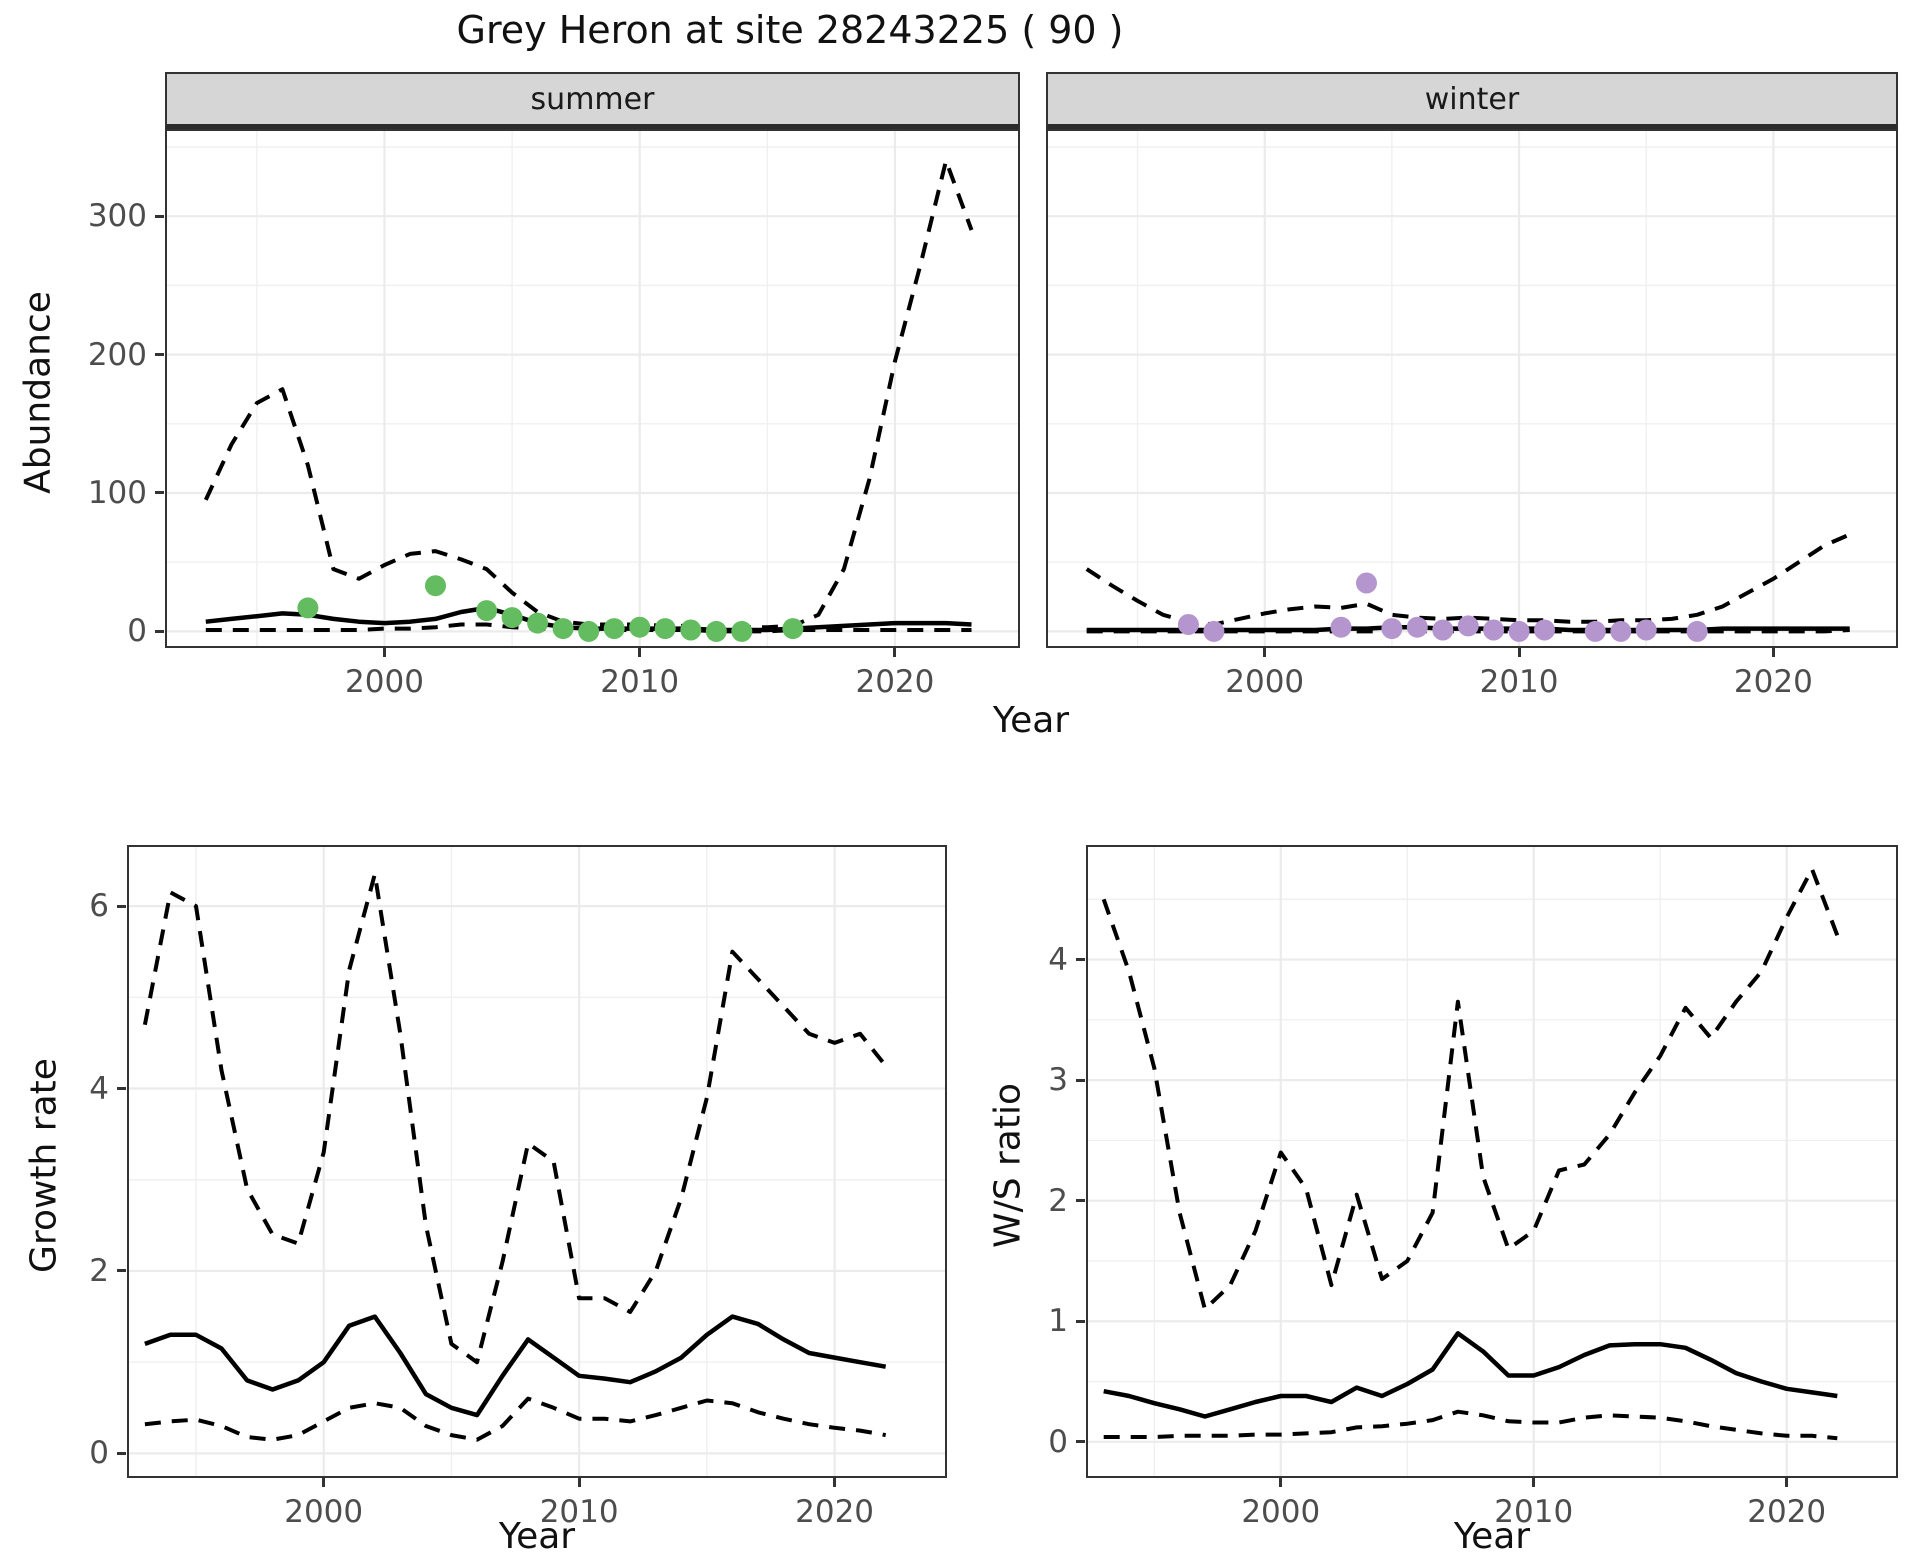  Describe the element at coordinates (790, 30) in the screenshot. I see `plot-title: Grey Heron at site 28243225 ( 90 )` at that location.